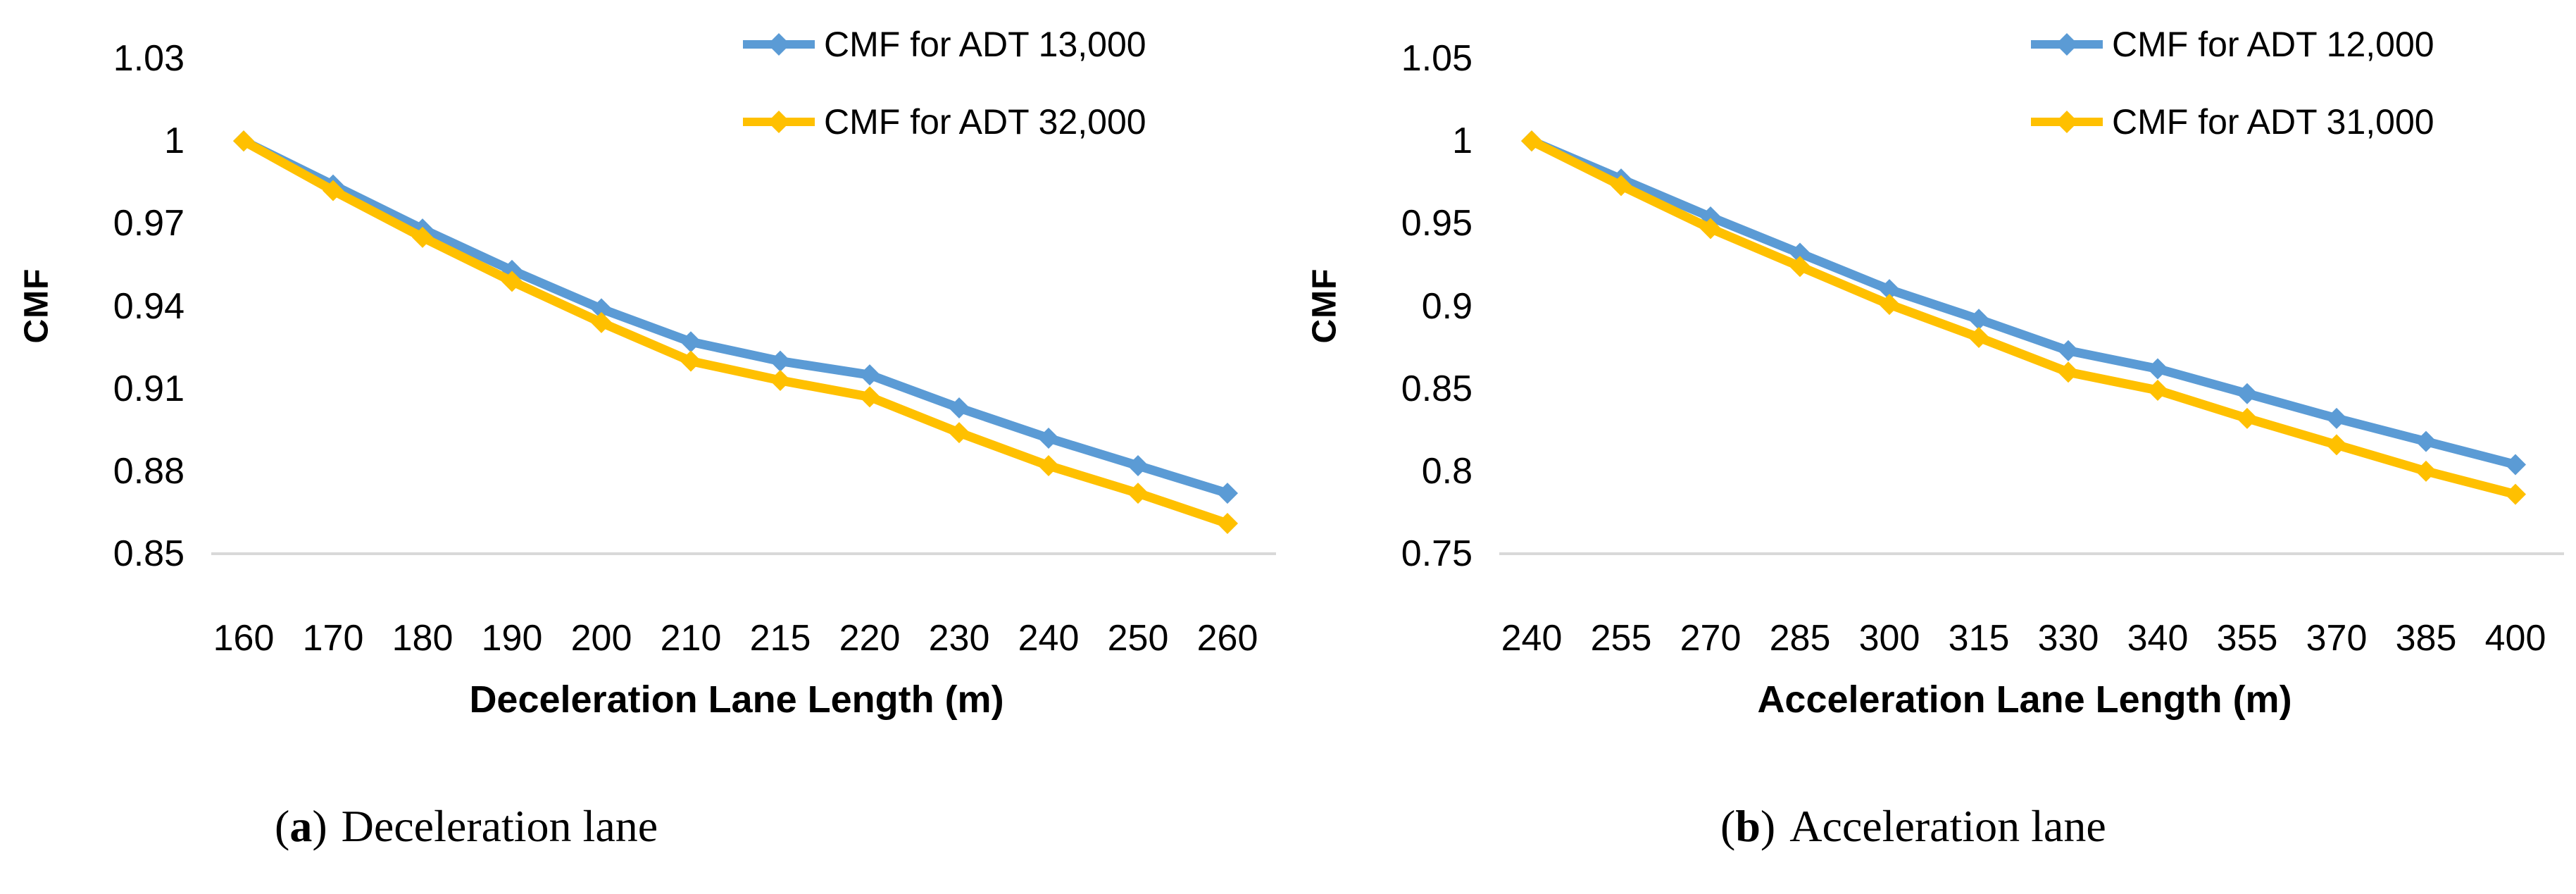  What do you see at coordinates (2247, 638) in the screenshot?
I see `x-tick-label: 355` at bounding box center [2247, 638].